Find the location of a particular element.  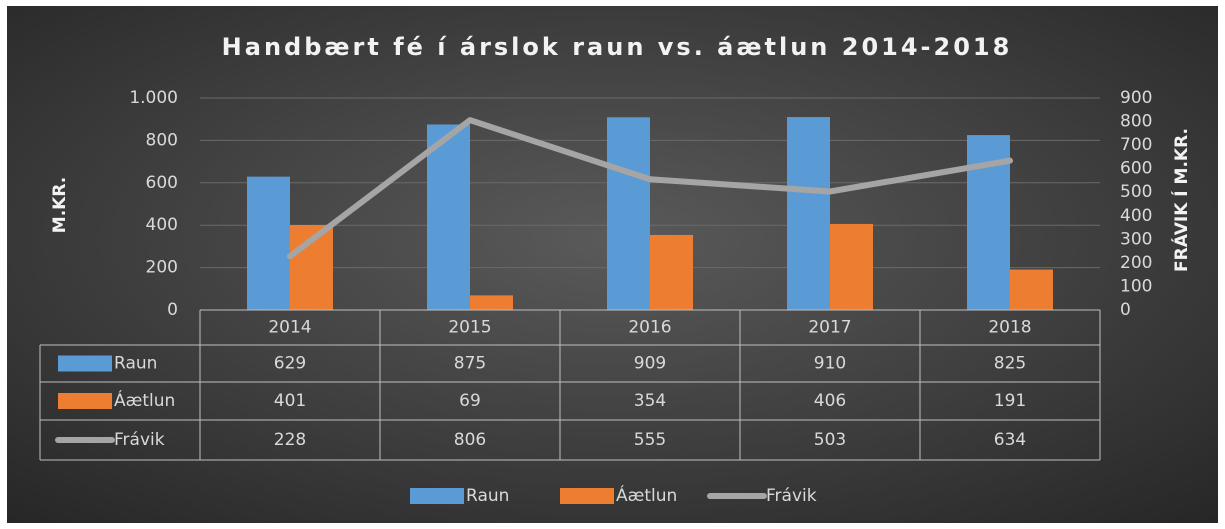

y2-tick-label: 600 is located at coordinates (1136, 169).